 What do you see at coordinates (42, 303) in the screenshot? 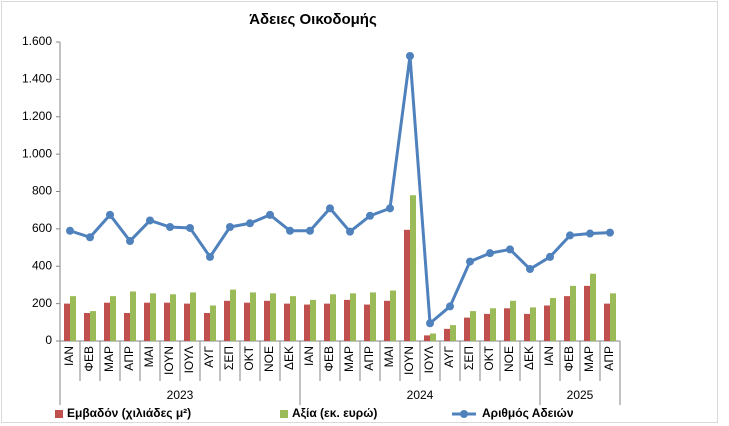
I see `y-tick-label: 200` at bounding box center [42, 303].